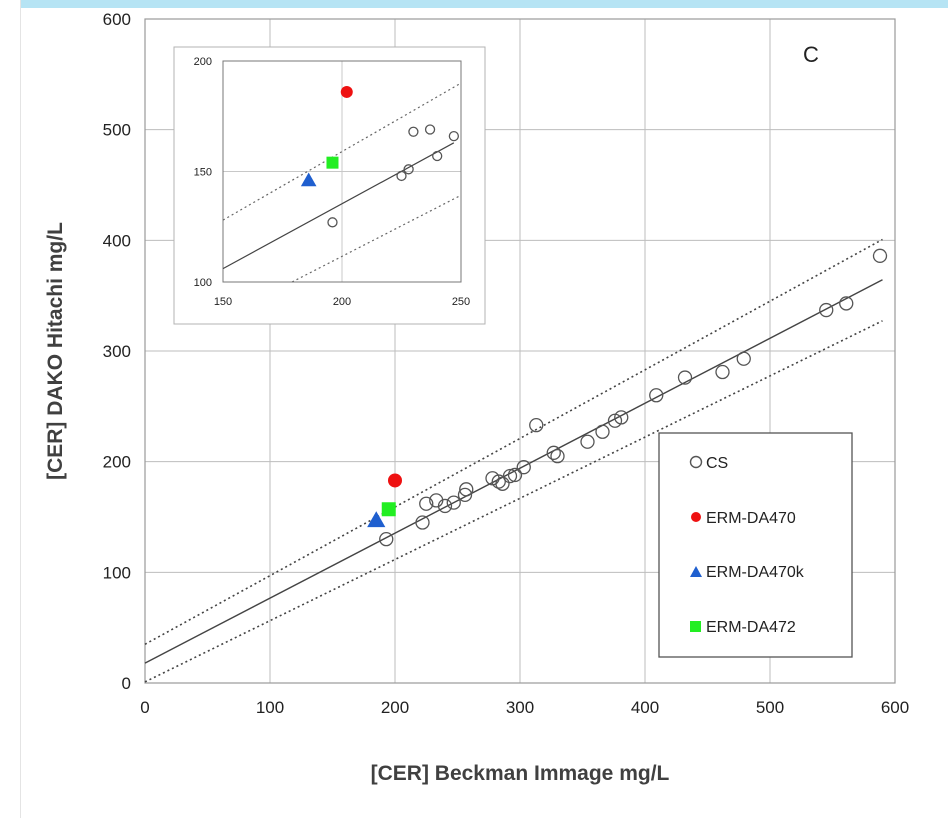 This screenshot has width=948, height=818. I want to click on inset-point-erm-da470, so click(346, 91).